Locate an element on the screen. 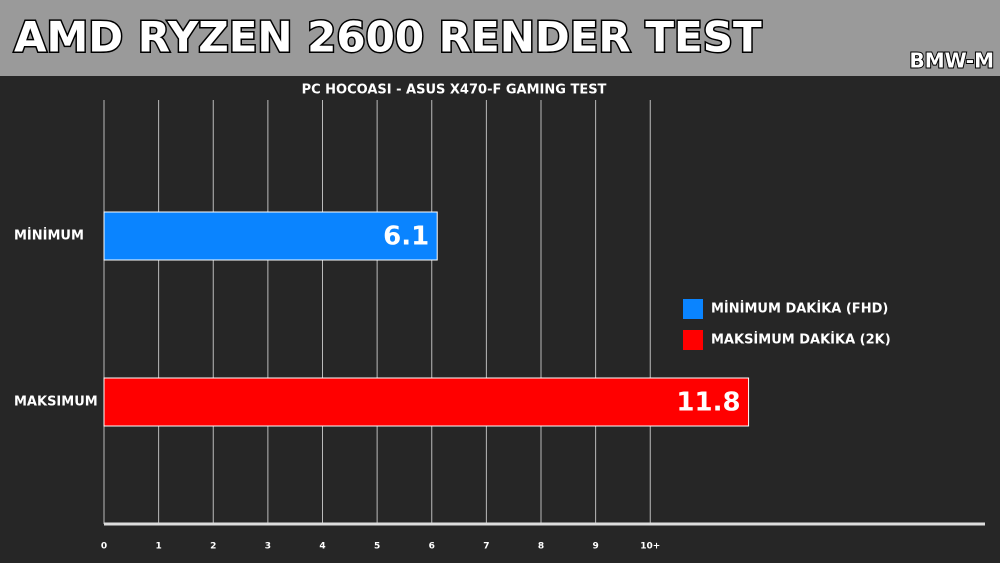 The height and width of the screenshot is (563, 1000). x-tick-label: 8 is located at coordinates (541, 547).